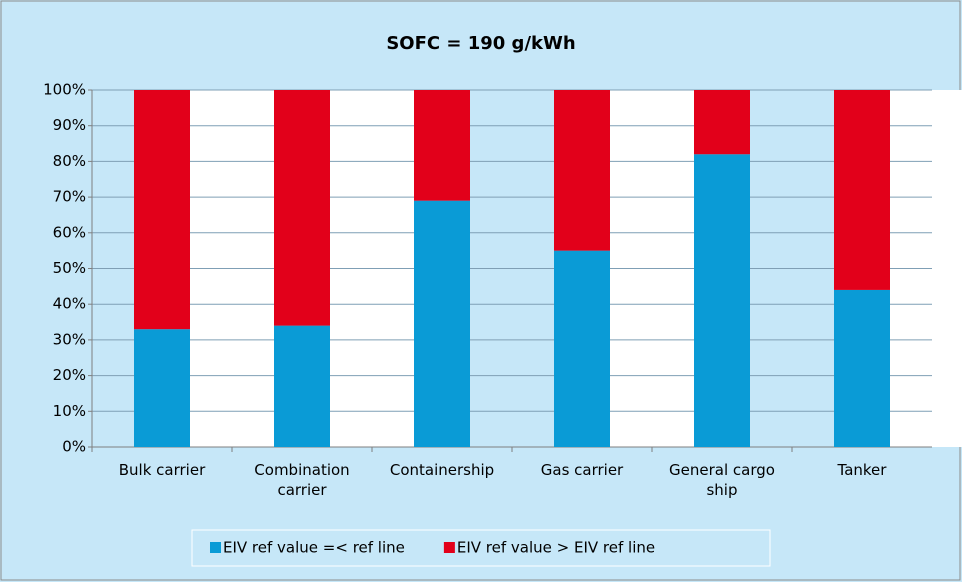 The width and height of the screenshot is (962, 582). I want to click on y-tick-label: 90%, so click(69, 125).